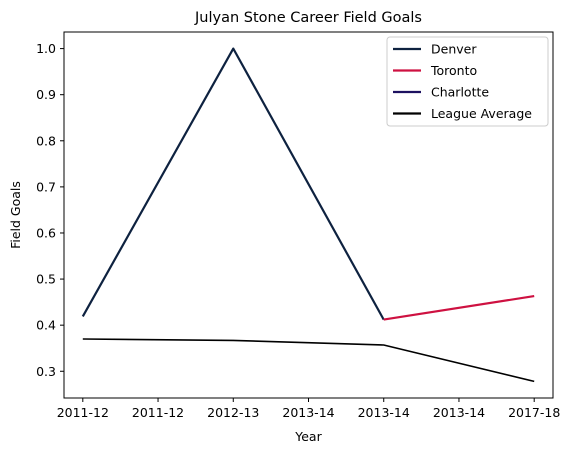 Image resolution: width=573 pixels, height=457 pixels. I want to click on legend-label-toronto: Toronto, so click(453, 70).